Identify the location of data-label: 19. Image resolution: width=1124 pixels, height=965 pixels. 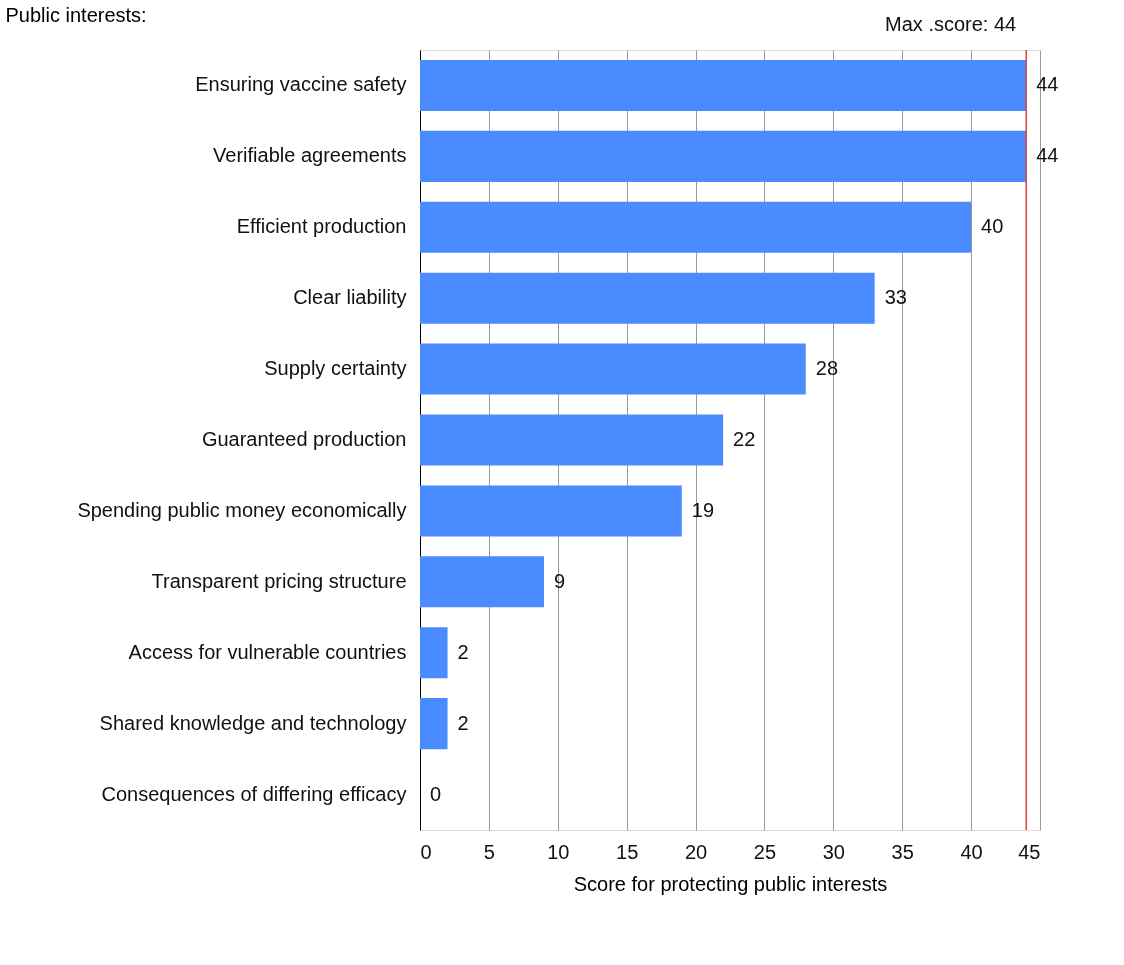
(703, 509).